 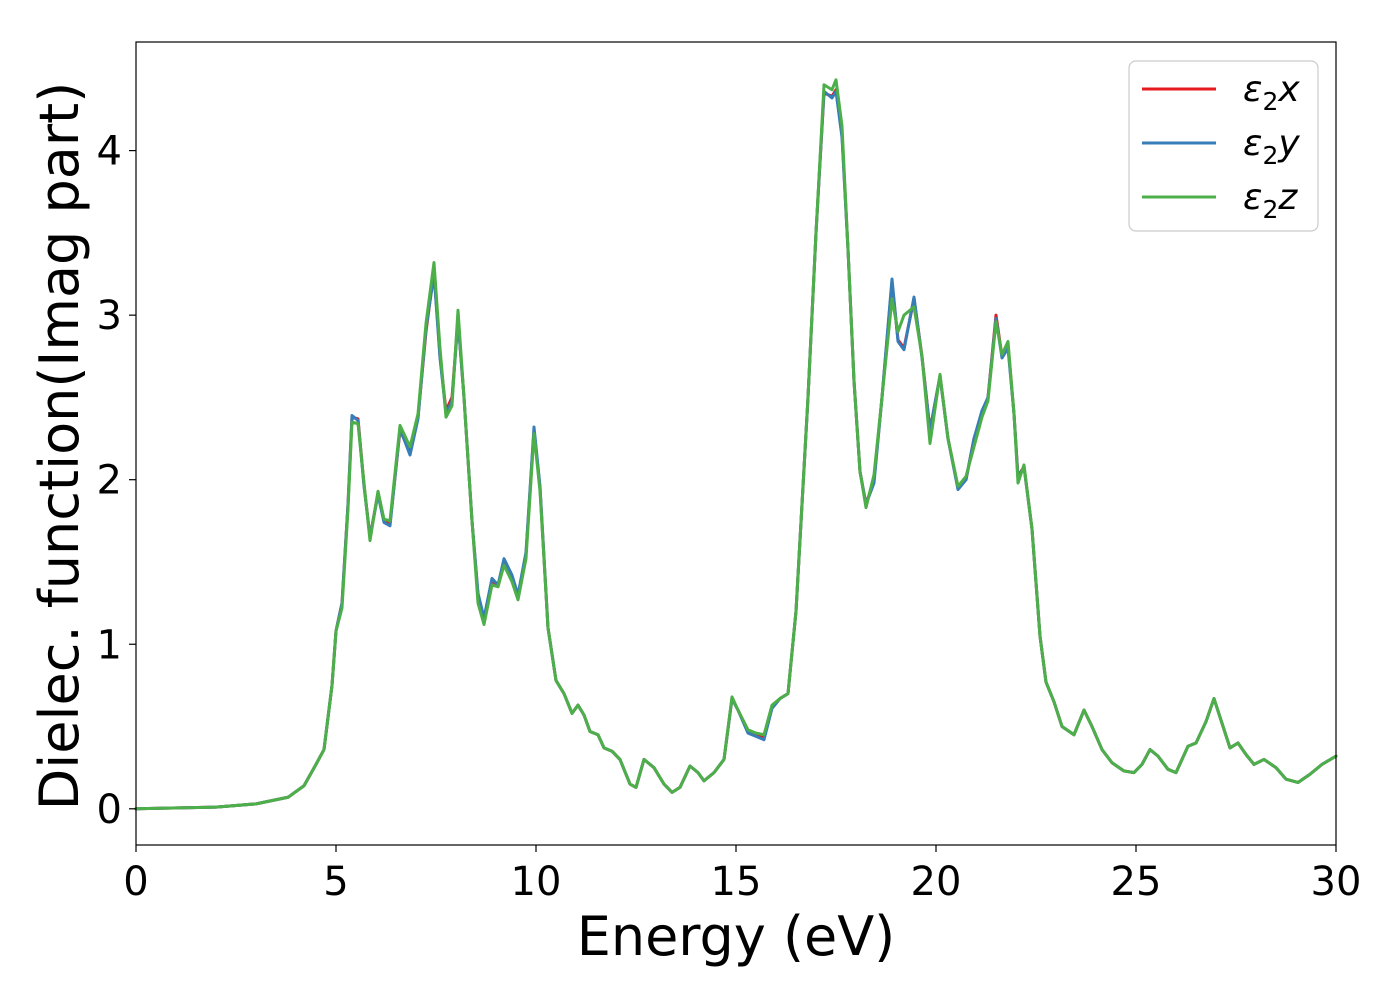 I want to click on legend-label-x: ε2x, so click(x=1271, y=92).